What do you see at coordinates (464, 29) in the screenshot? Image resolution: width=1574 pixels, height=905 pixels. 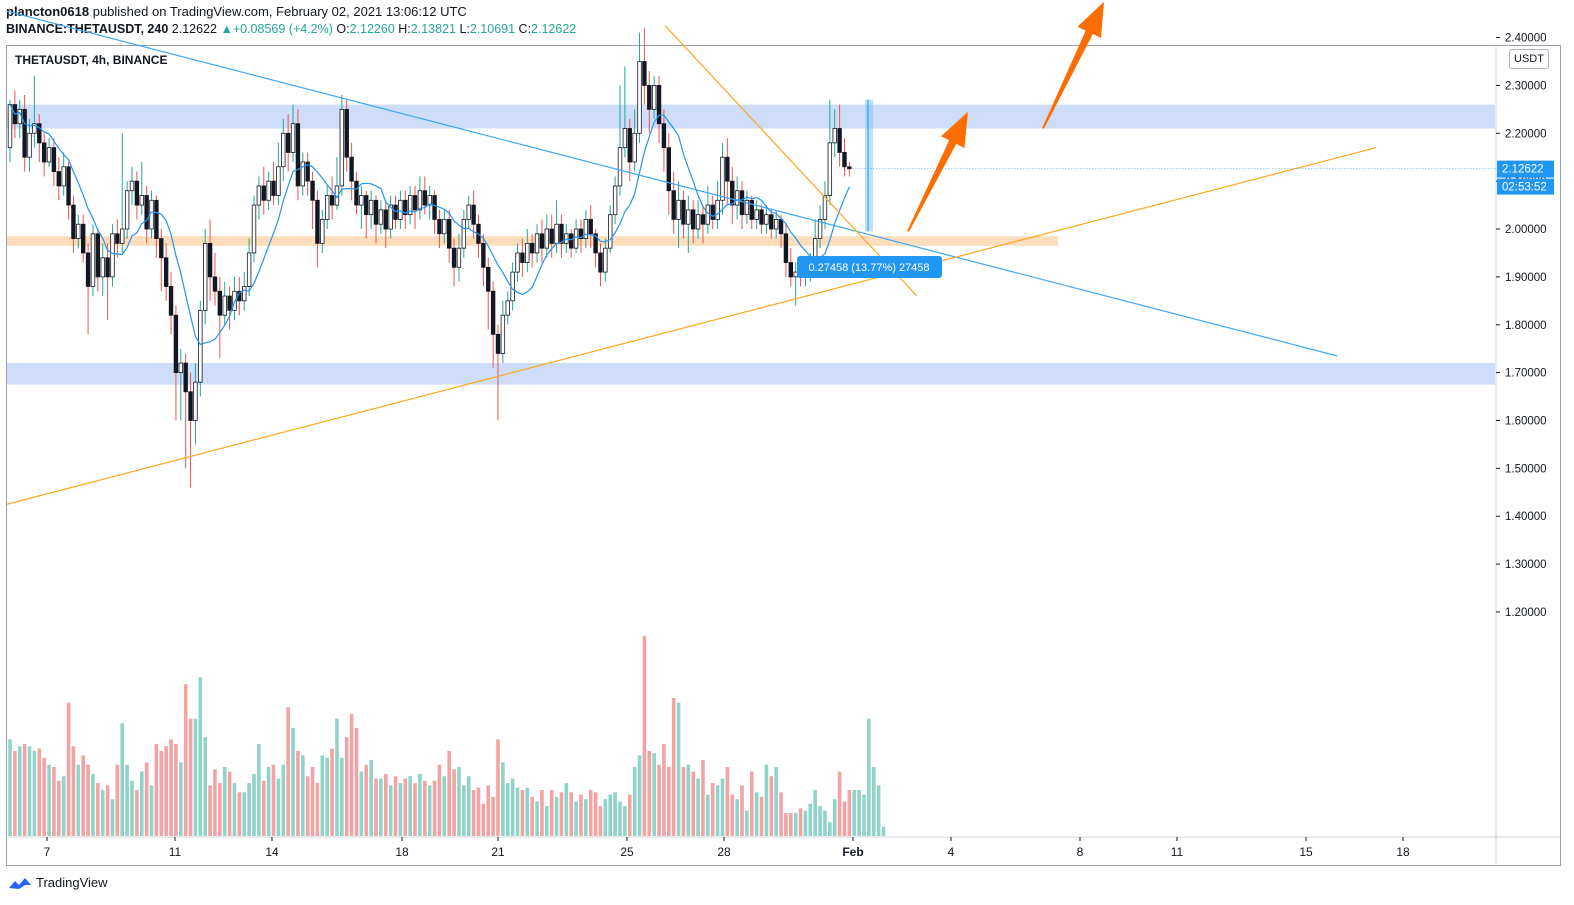 I see `low-label: L:` at bounding box center [464, 29].